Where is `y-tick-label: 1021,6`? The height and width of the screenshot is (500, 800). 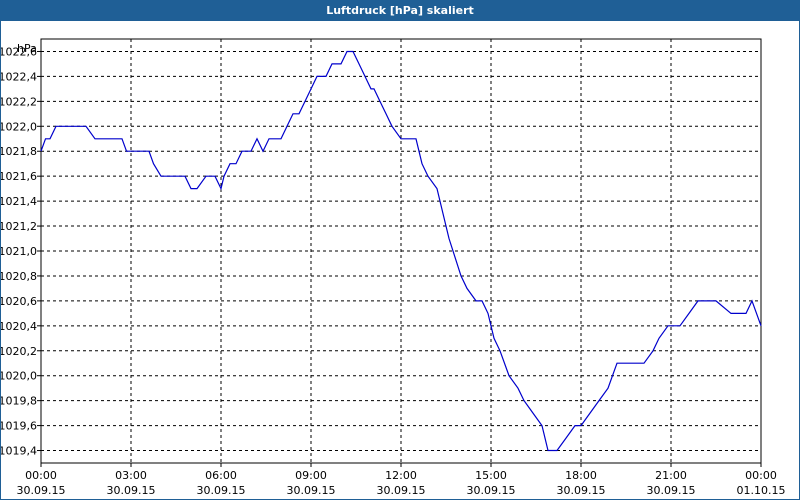
y-tick-label: 1021,6 is located at coordinates (19, 176).